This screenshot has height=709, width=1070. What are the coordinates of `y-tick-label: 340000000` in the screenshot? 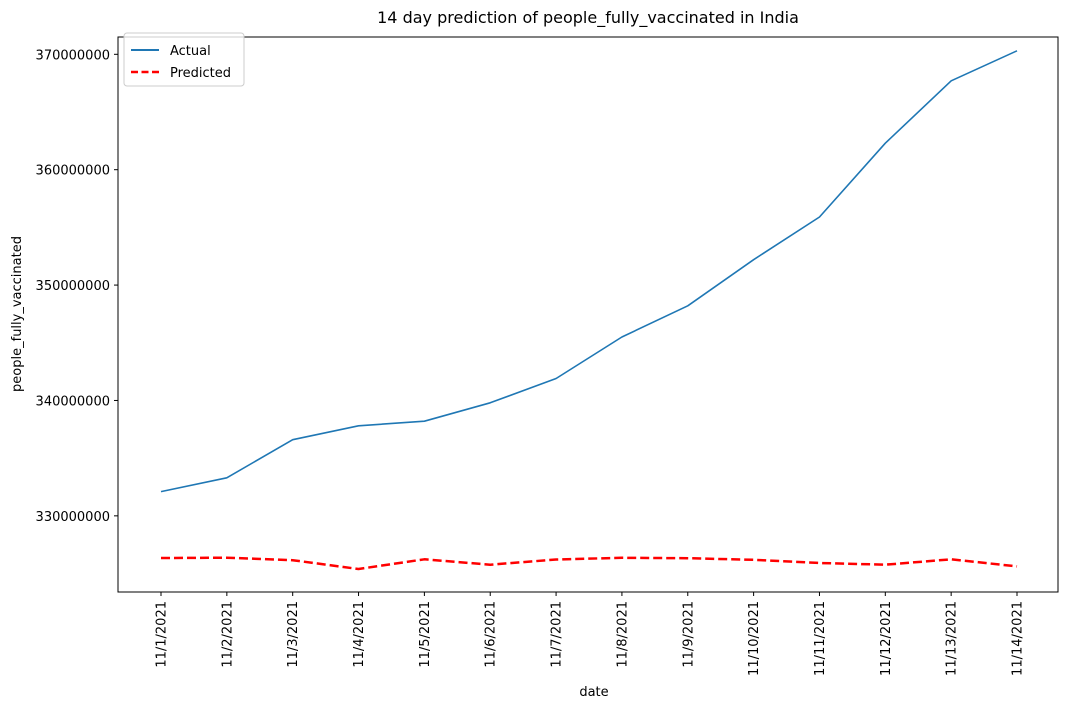 It's located at (73, 401).